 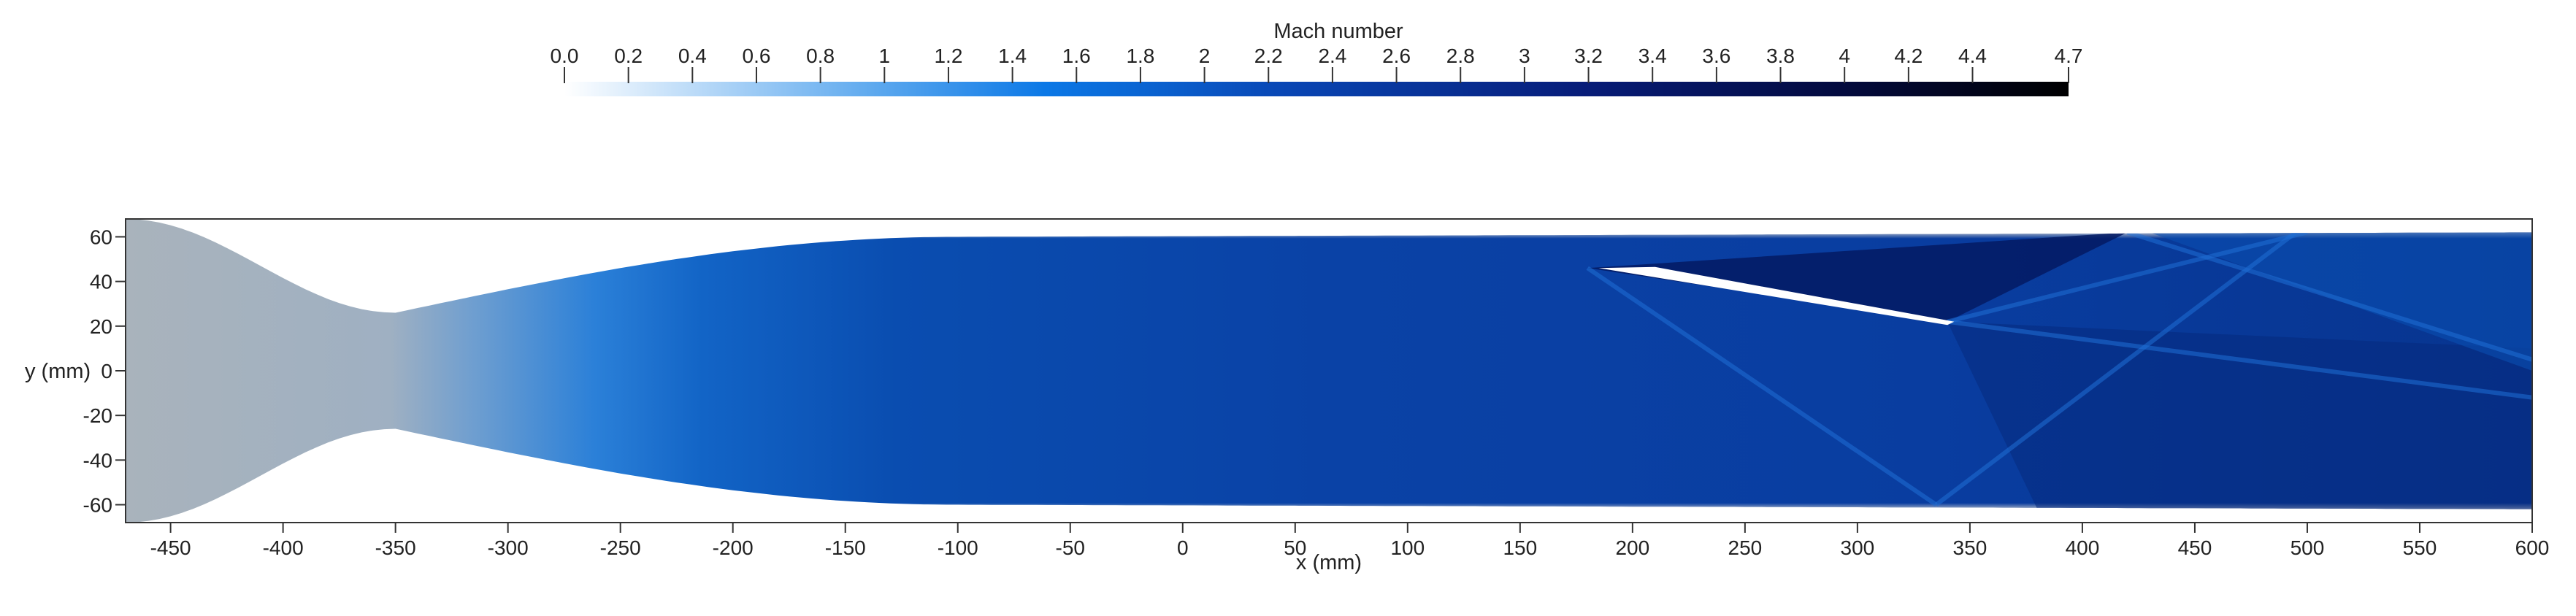 I want to click on colorbar-tick-label: 3.6, so click(x=1716, y=56).